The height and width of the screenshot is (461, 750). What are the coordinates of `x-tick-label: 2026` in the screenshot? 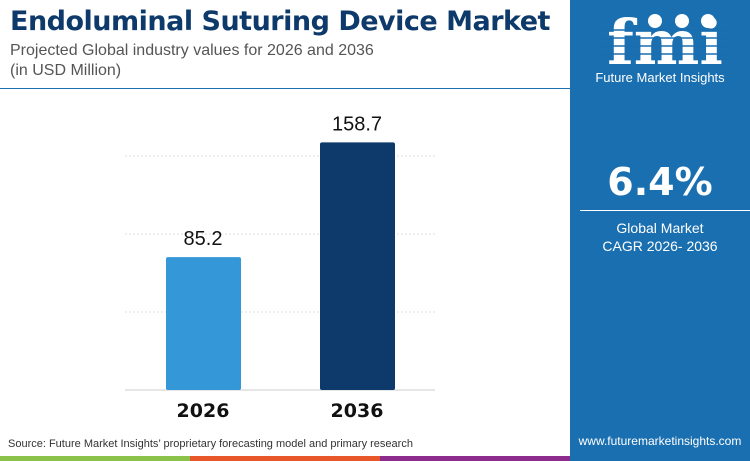 It's located at (203, 411).